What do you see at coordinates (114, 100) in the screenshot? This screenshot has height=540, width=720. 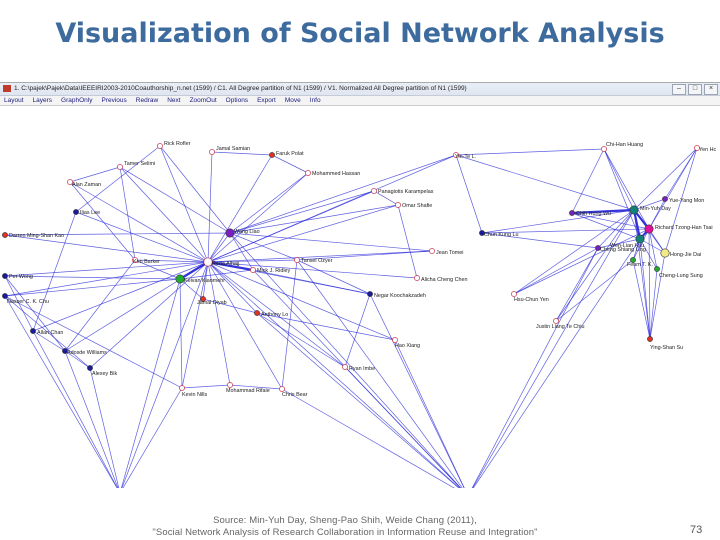 I see `menu-previous: Previous` at bounding box center [114, 100].